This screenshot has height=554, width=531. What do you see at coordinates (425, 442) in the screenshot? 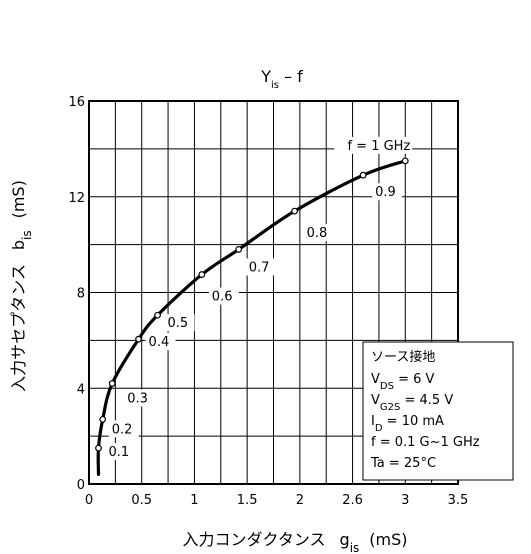
I see `condition-freq: f = 0.1 G~1 GHz` at bounding box center [425, 442].